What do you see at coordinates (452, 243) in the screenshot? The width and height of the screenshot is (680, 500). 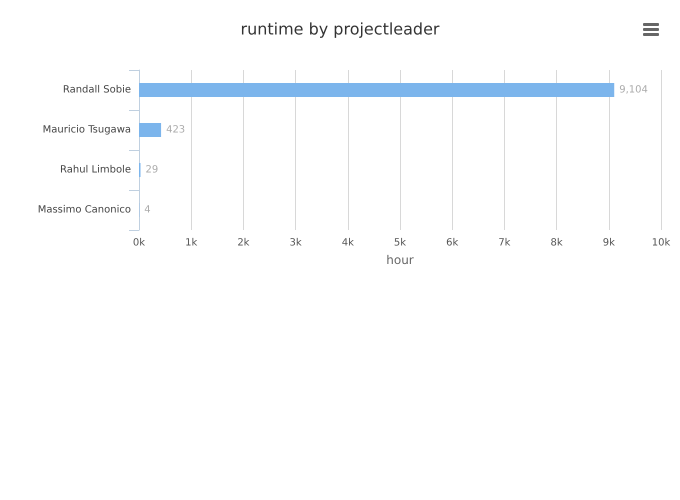 I see `x-tick-label: 6k` at bounding box center [452, 243].